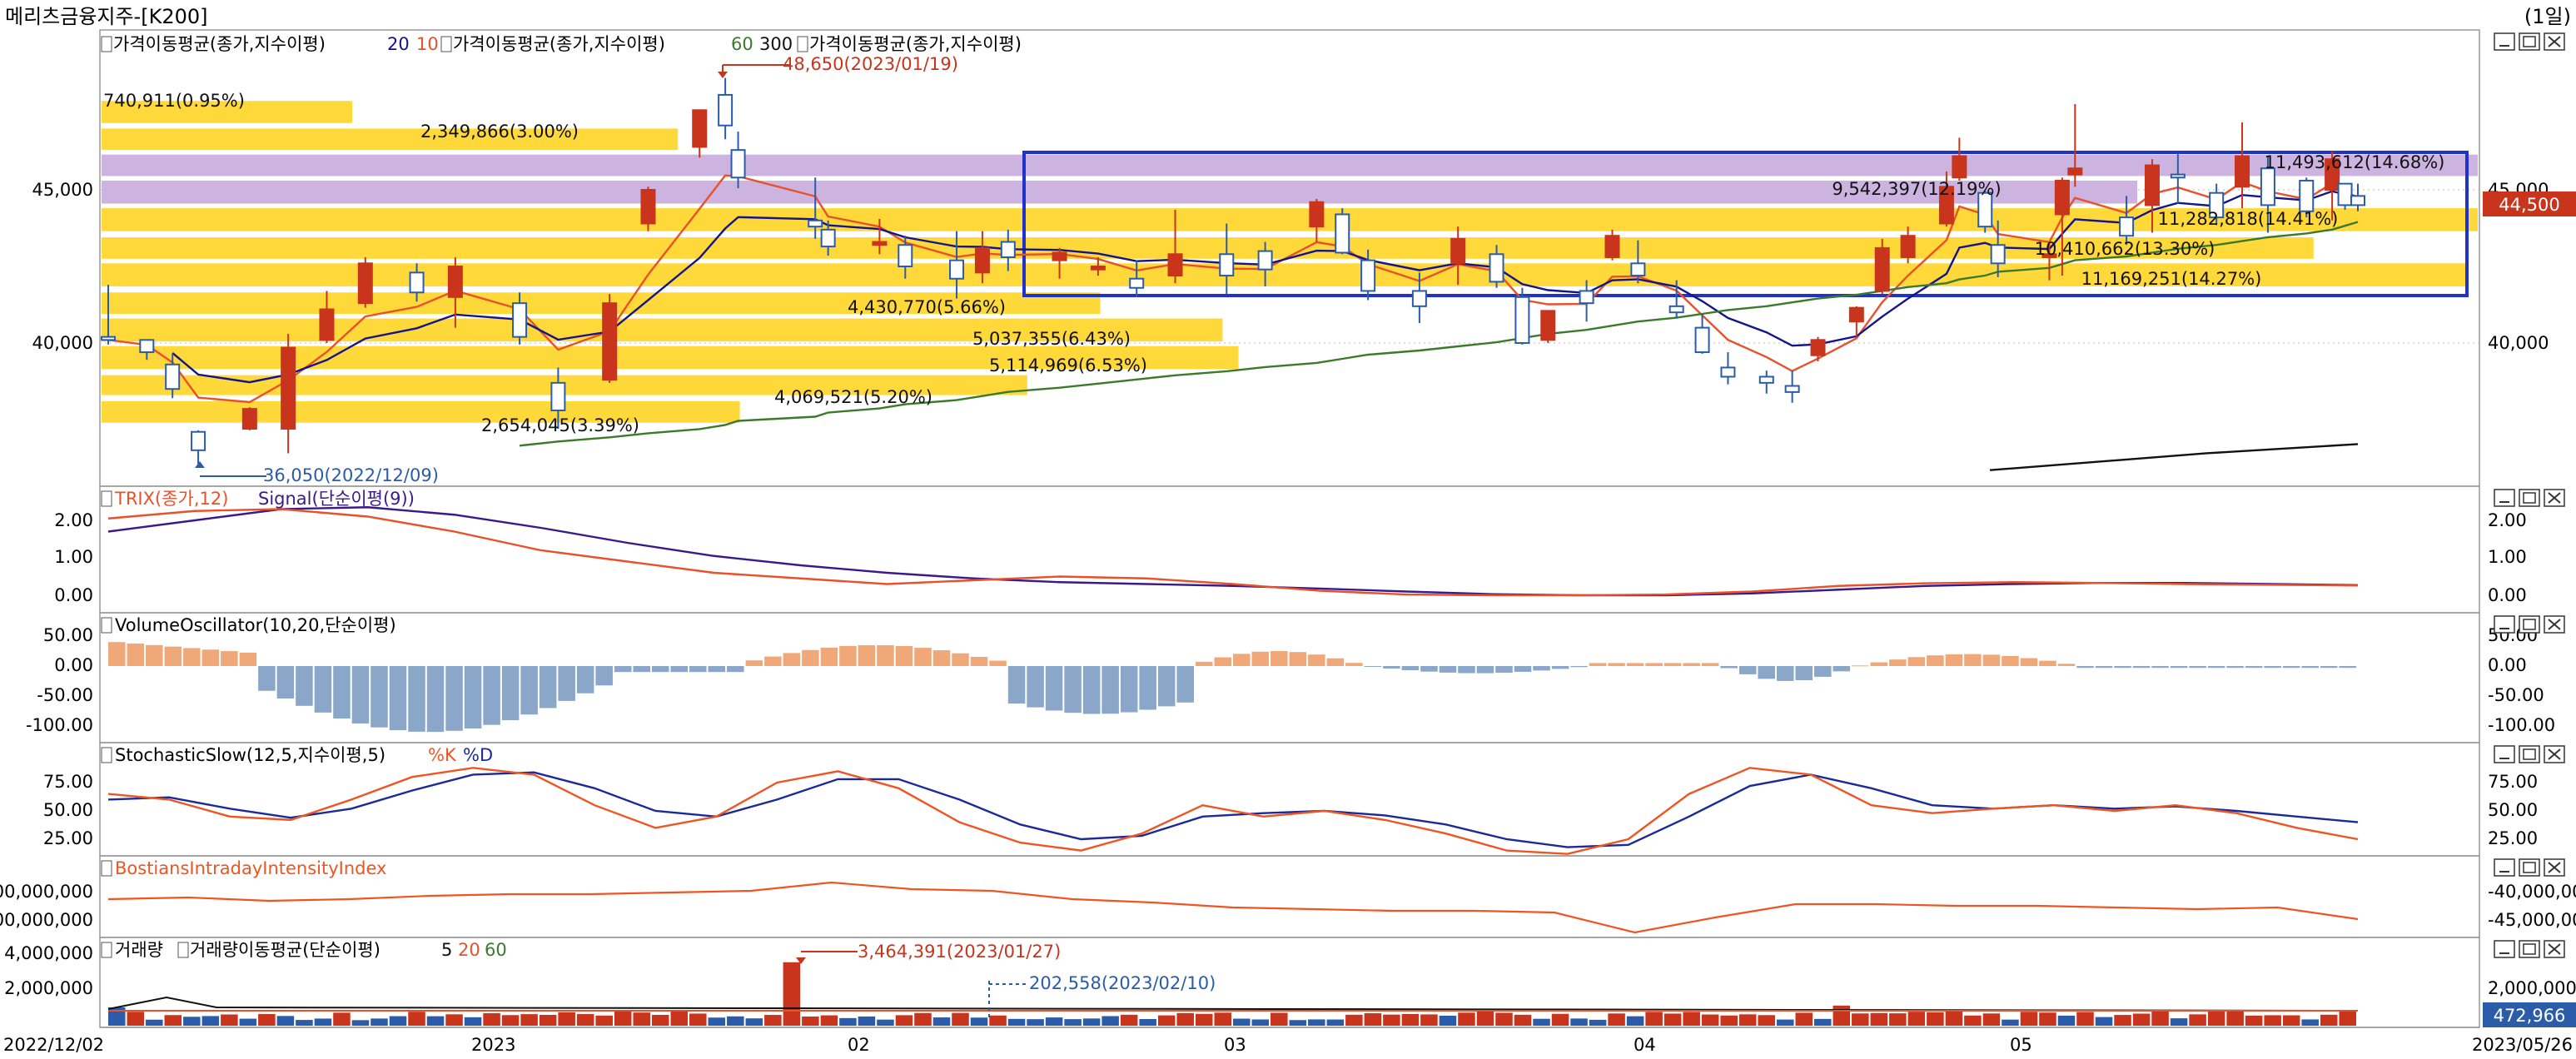 This screenshot has height=1059, width=2576. Describe the element at coordinates (73, 665) in the screenshot. I see `vosc-tick-0: 0.00` at that location.